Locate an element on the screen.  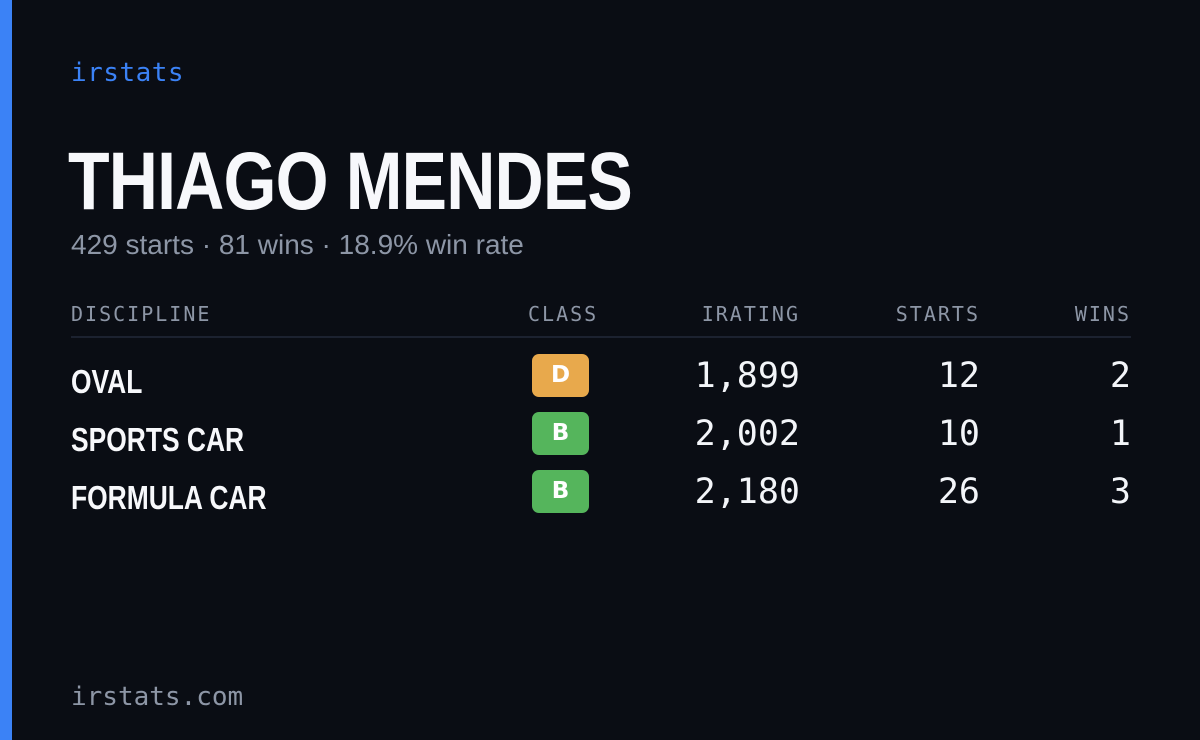
irating-value: 2,180 is located at coordinates (747, 492).